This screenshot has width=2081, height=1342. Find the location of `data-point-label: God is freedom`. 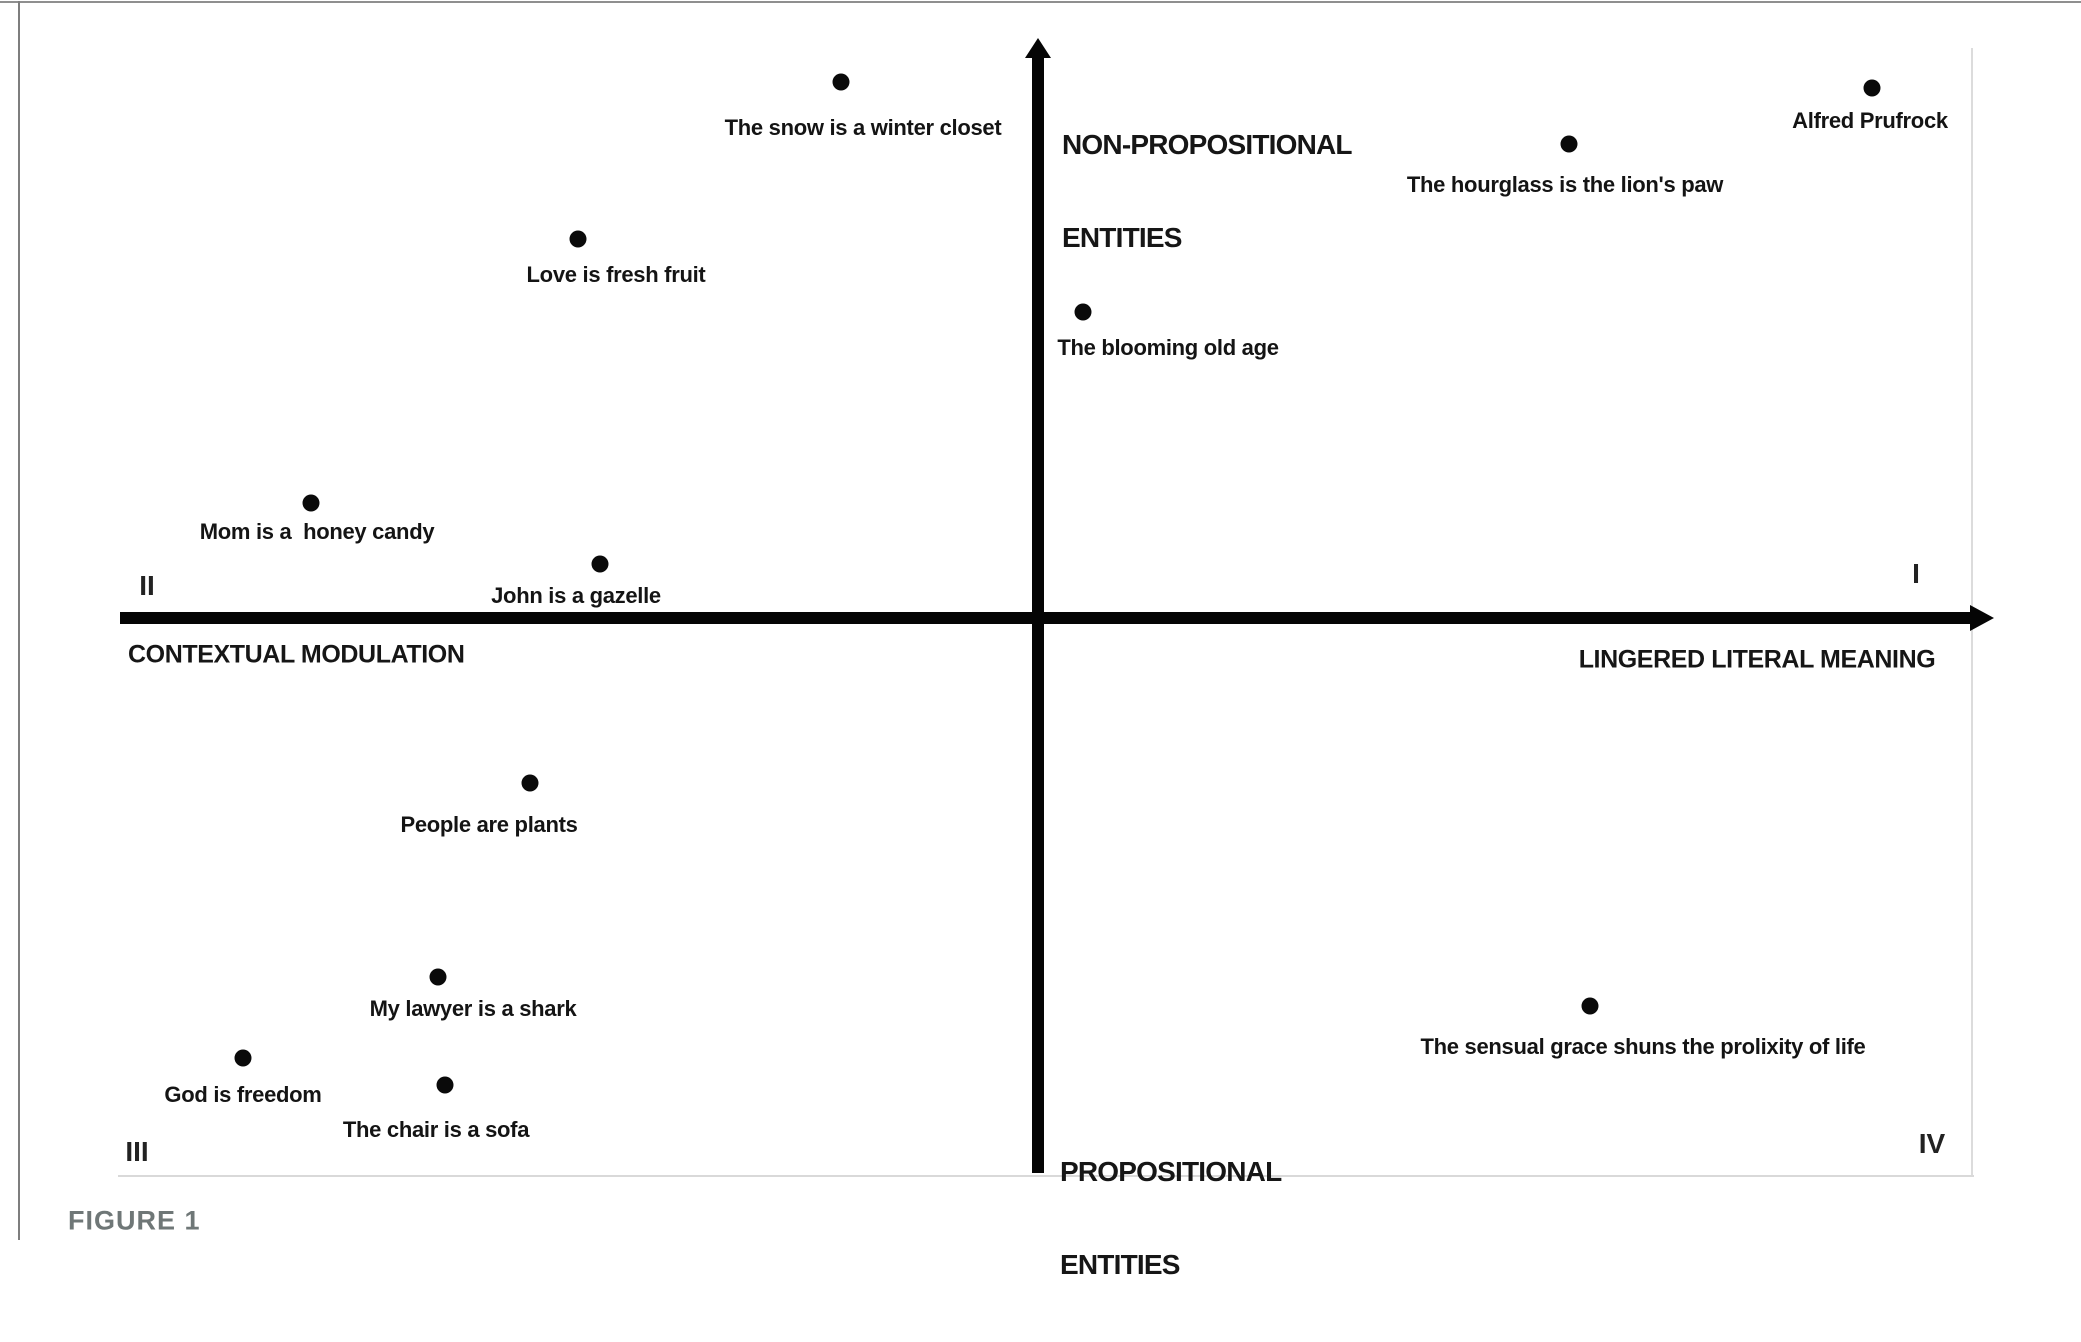

data-point-label: God is freedom is located at coordinates (243, 1094).